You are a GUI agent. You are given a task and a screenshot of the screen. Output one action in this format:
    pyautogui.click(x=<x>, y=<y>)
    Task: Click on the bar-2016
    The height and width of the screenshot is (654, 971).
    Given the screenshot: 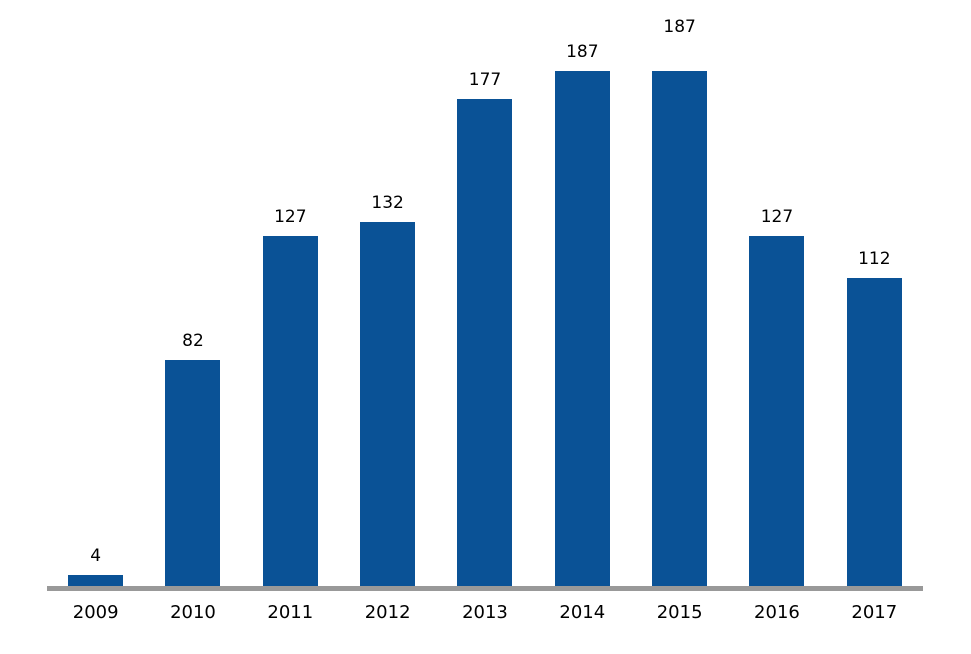 What is the action you would take?
    pyautogui.click(x=777, y=411)
    